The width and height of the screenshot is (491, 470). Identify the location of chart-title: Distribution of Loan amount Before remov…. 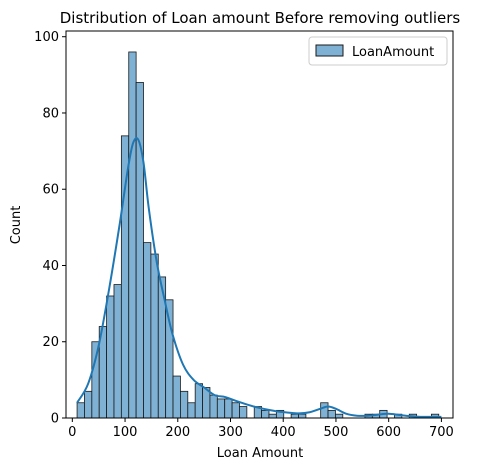
(260, 18).